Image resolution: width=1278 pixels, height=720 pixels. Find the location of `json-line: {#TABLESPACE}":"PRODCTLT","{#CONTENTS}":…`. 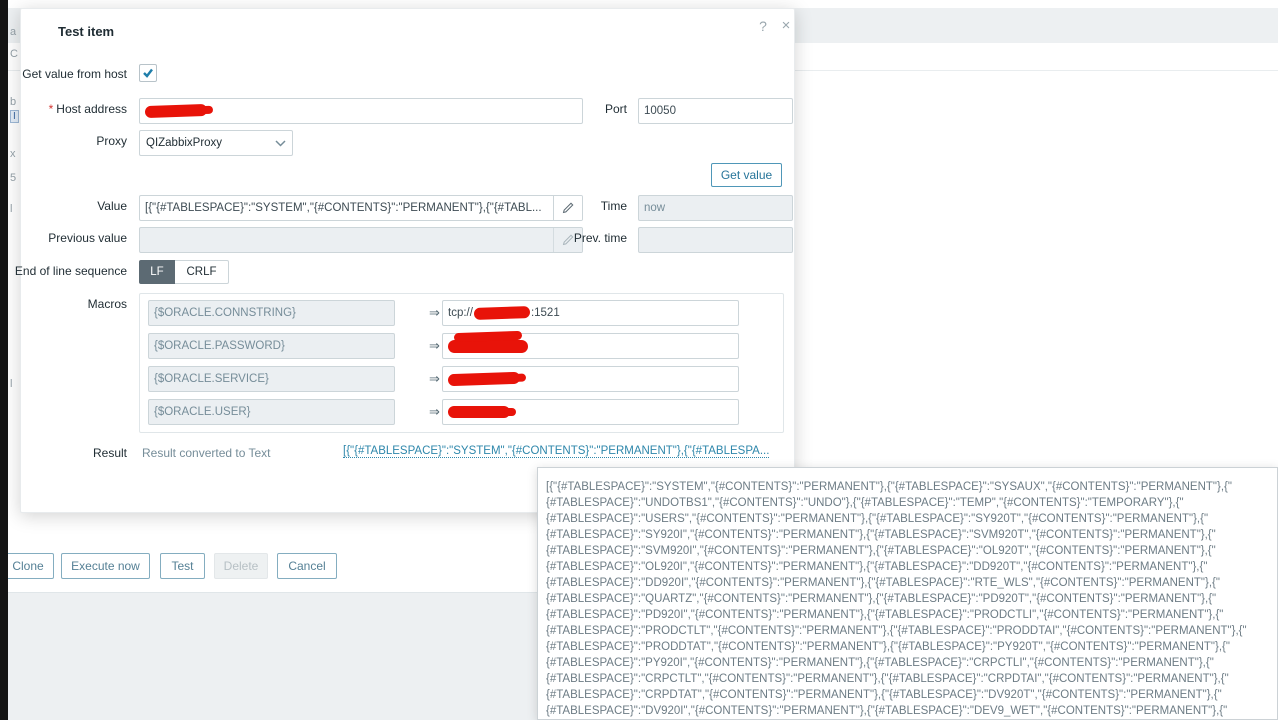

json-line: {#TABLESPACE}":"PRODCTLT","{#CONTENTS}":… is located at coordinates (896, 631).